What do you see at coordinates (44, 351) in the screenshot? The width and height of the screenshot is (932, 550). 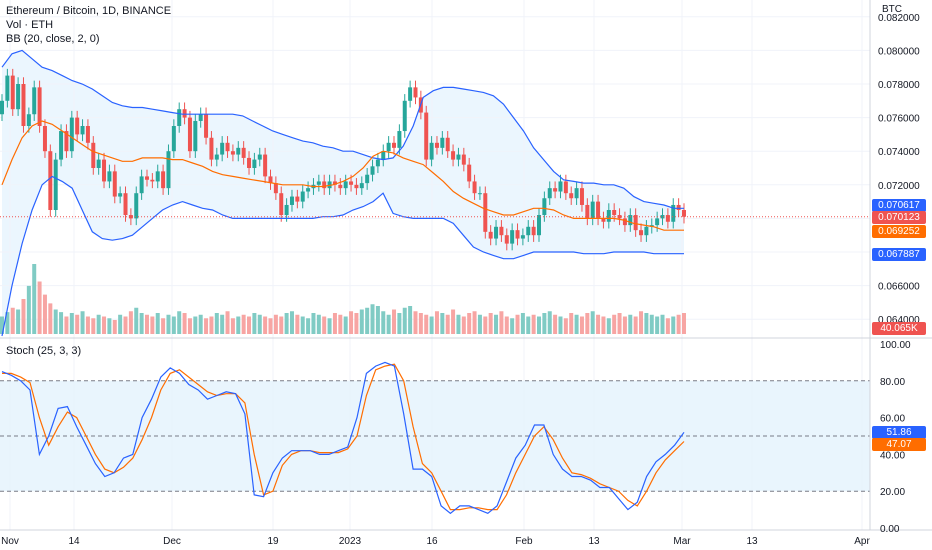 I see `stoch-legend: Stoch (25, 3, 3)` at bounding box center [44, 351].